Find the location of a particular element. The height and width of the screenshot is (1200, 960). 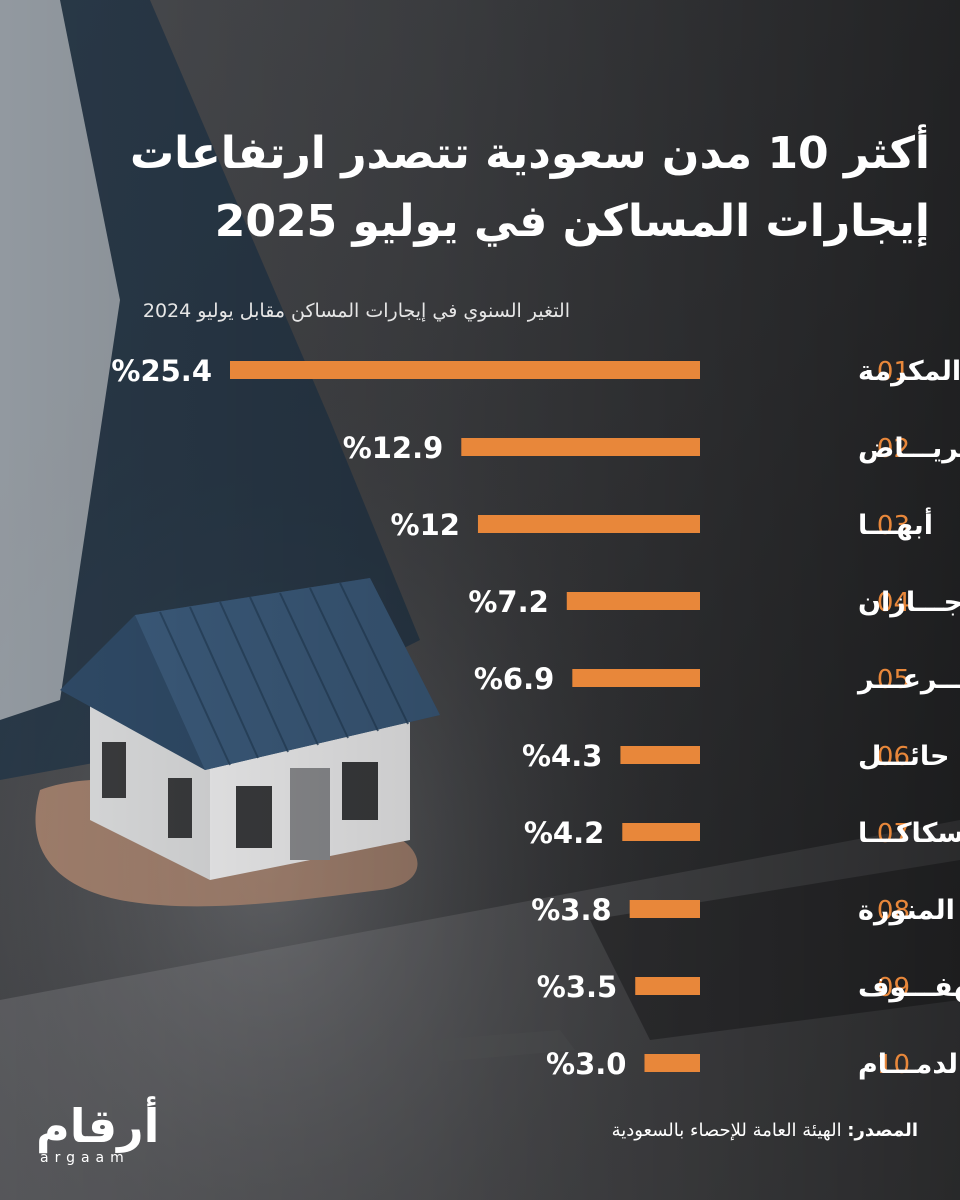

category-label: مكة المكرمة is located at coordinates (909, 371).